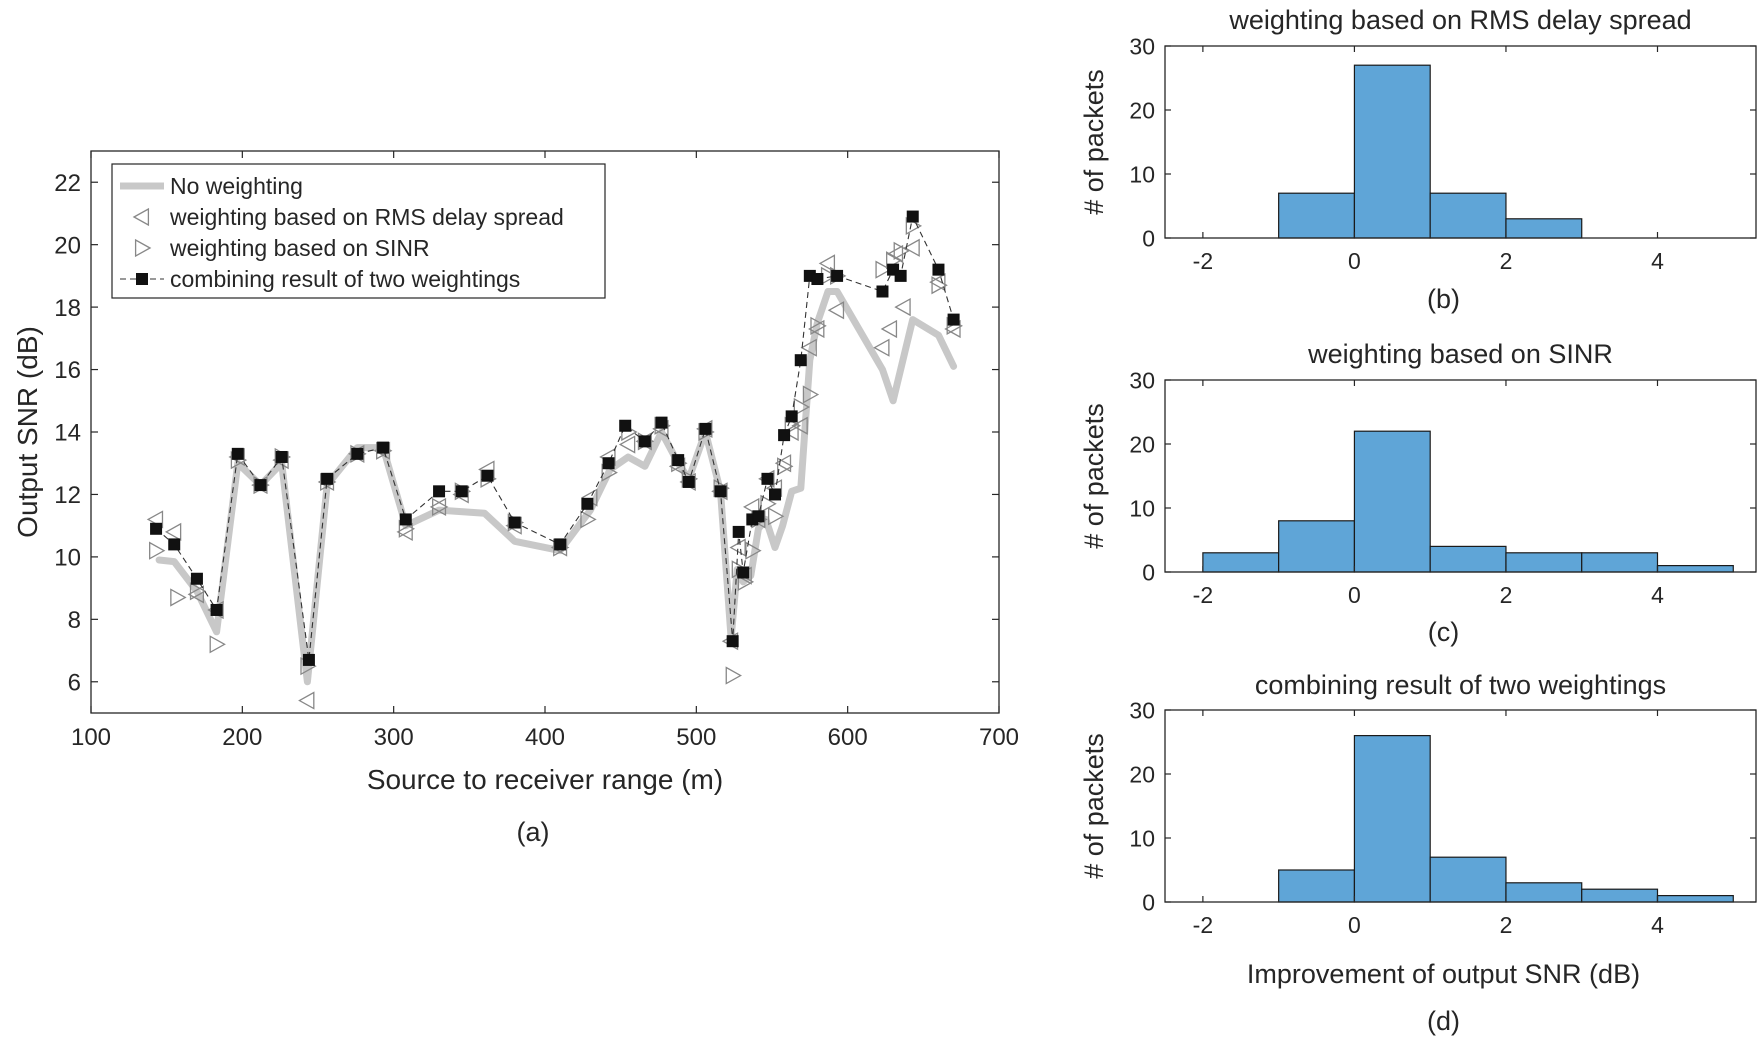  I want to click on chart-title-c: weighting based on SINR, so click(1460, 354).